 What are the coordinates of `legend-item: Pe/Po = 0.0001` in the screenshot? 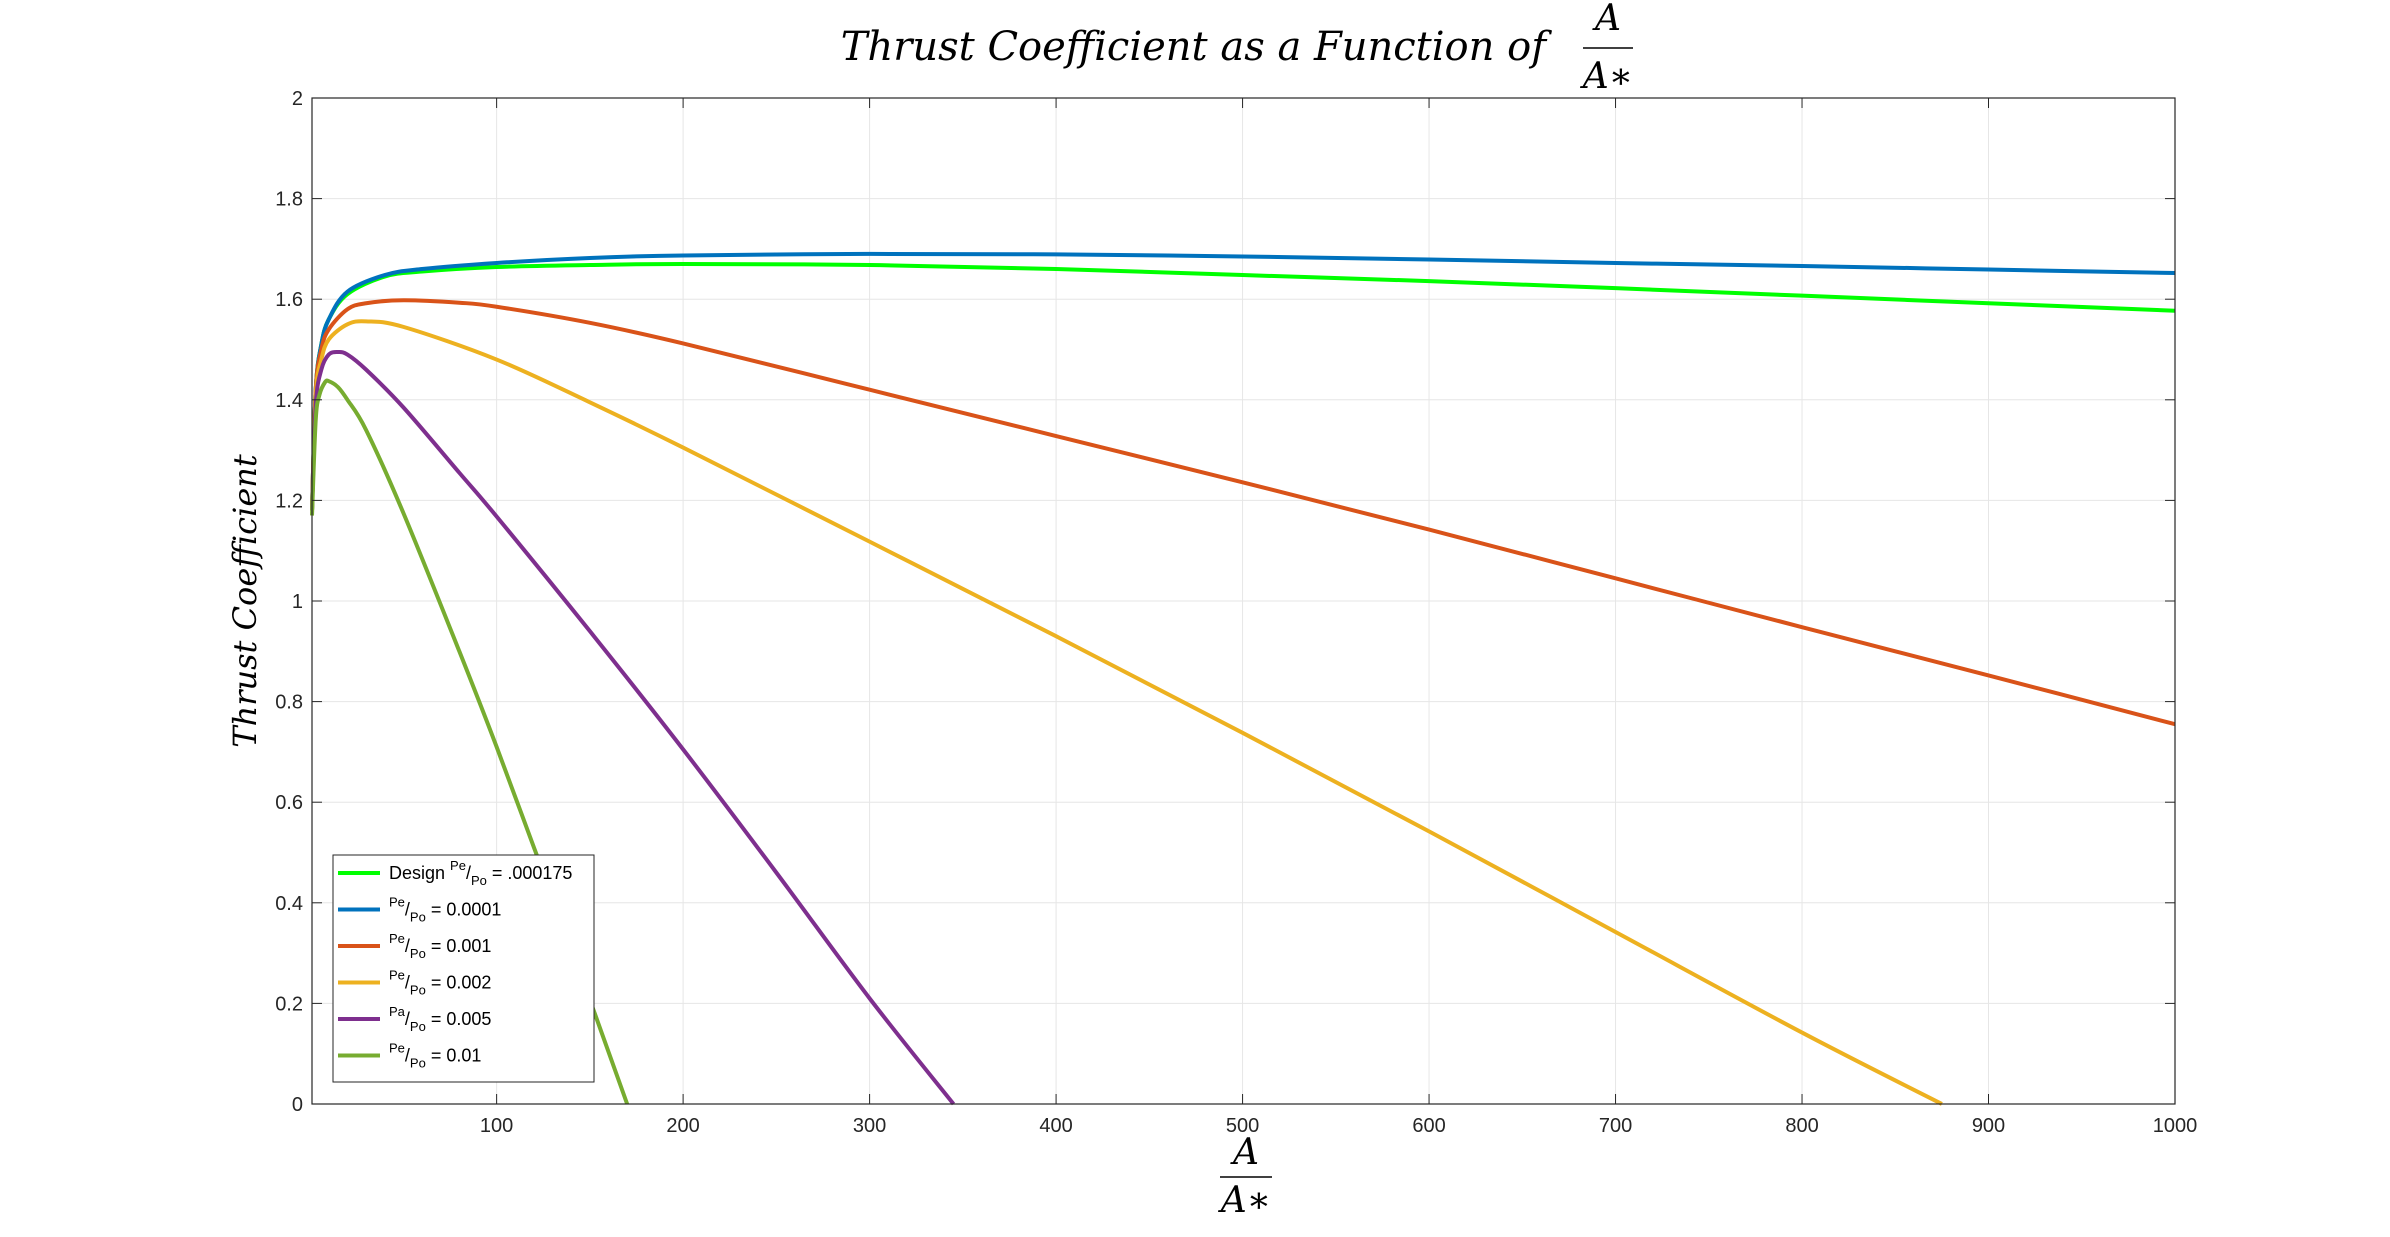 It's located at (419, 910).